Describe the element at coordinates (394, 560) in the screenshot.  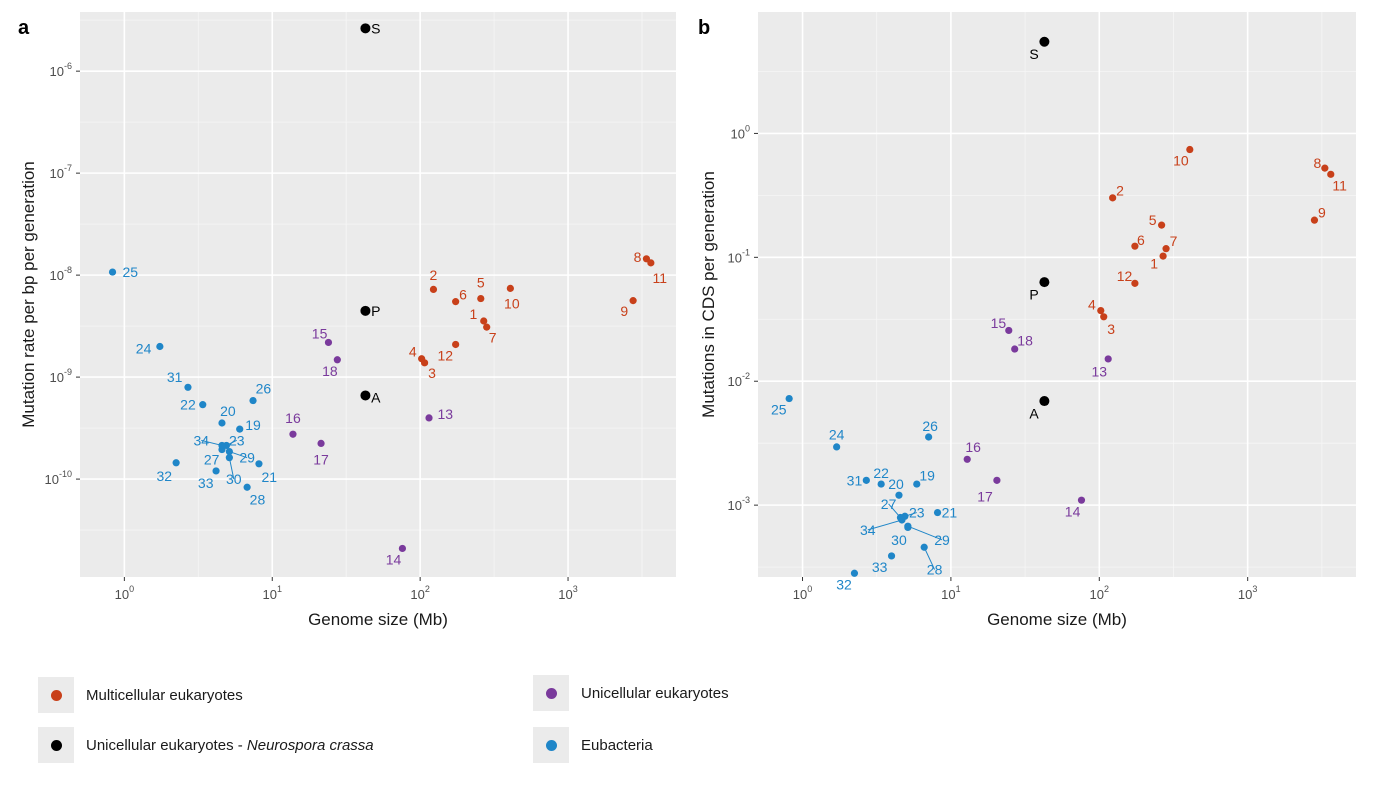
I see `point-label-14: 14` at that location.